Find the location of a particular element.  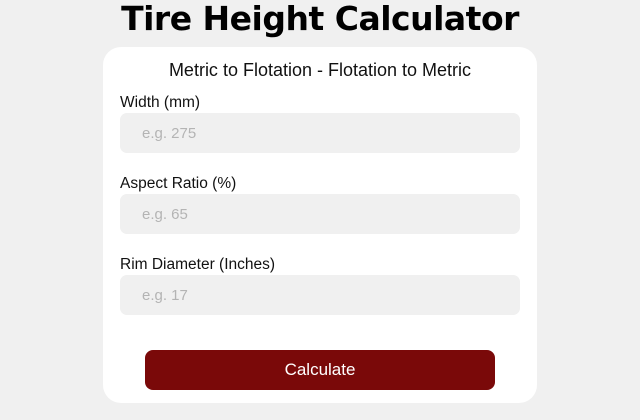

width-input is located at coordinates (320, 133).